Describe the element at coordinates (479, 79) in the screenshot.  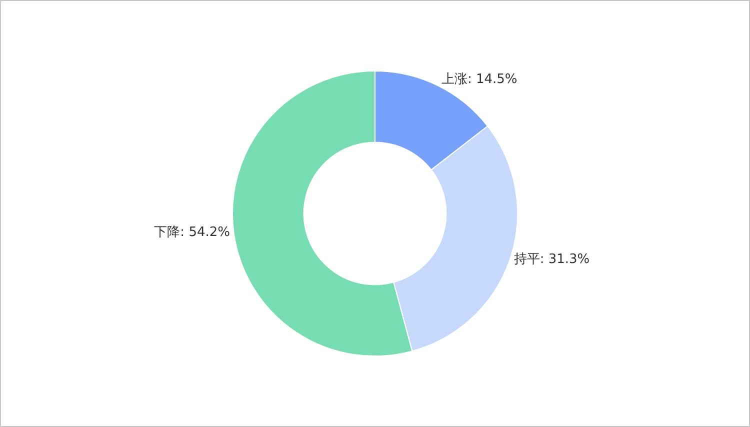
I see `slice-label: 上涨: 14.5%` at that location.